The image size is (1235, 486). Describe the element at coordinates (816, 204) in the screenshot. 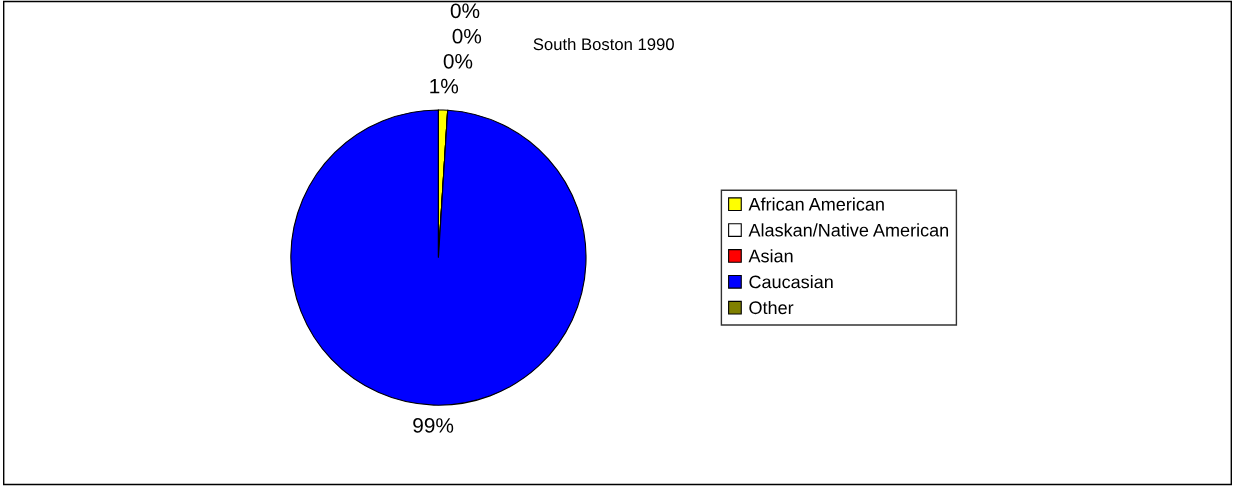

I see `legend-label: African American` at that location.